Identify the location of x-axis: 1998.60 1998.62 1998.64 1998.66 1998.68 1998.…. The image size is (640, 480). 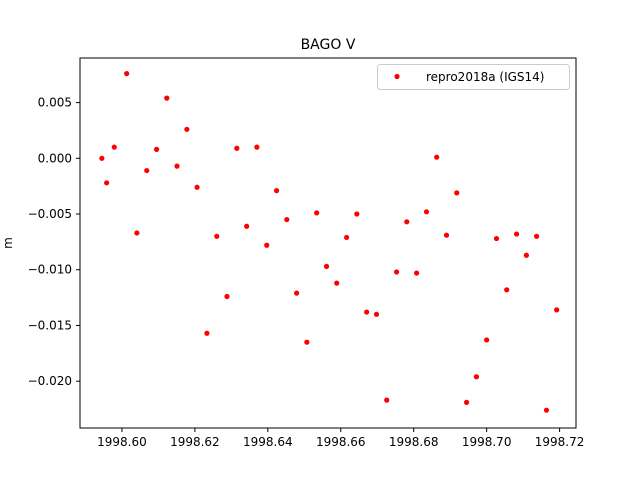
(340, 438).